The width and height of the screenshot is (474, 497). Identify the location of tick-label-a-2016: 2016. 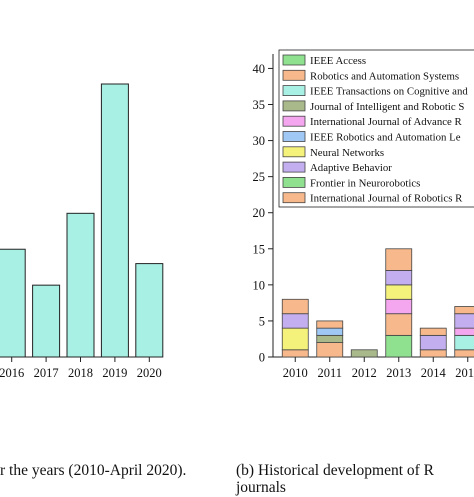
(12, 373).